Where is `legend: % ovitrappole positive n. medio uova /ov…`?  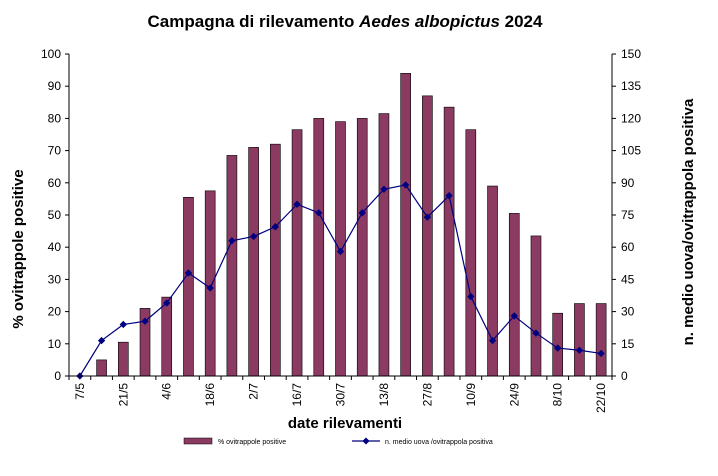 legend: % ovitrappole positive n. medio uova /ov… is located at coordinates (338, 441).